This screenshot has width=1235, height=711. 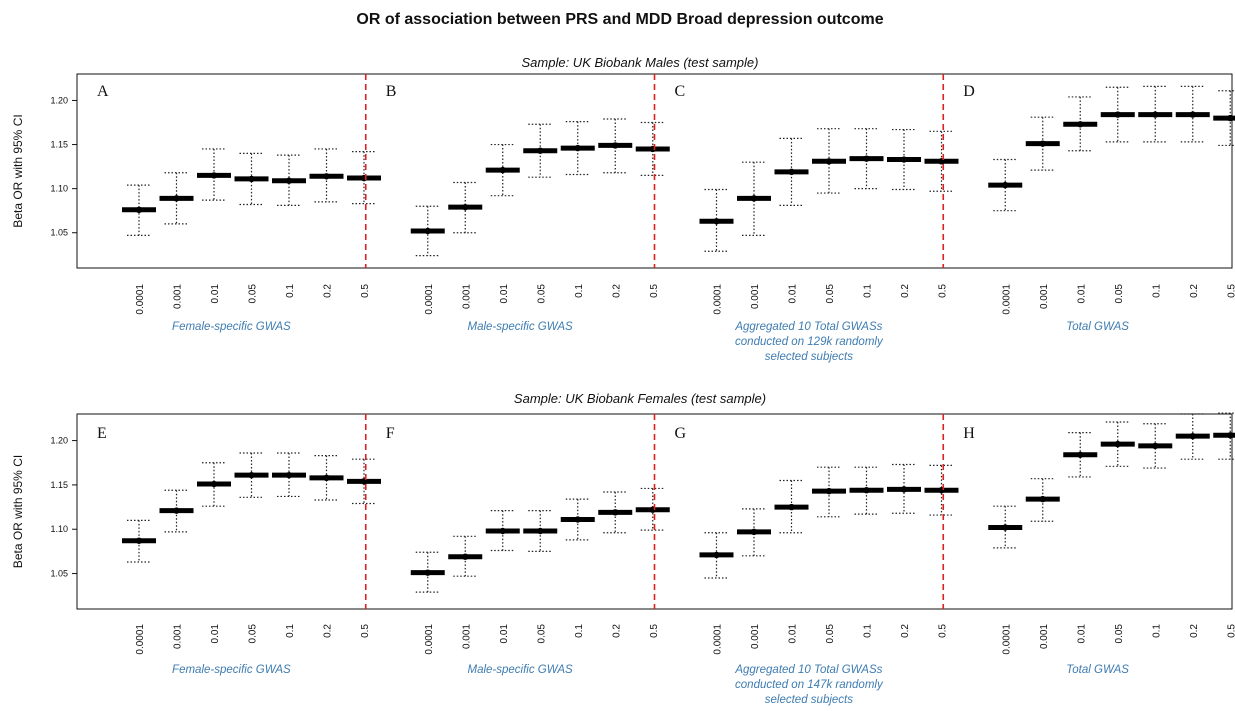 What do you see at coordinates (969, 91) in the screenshot?
I see `panel-letter: D` at bounding box center [969, 91].